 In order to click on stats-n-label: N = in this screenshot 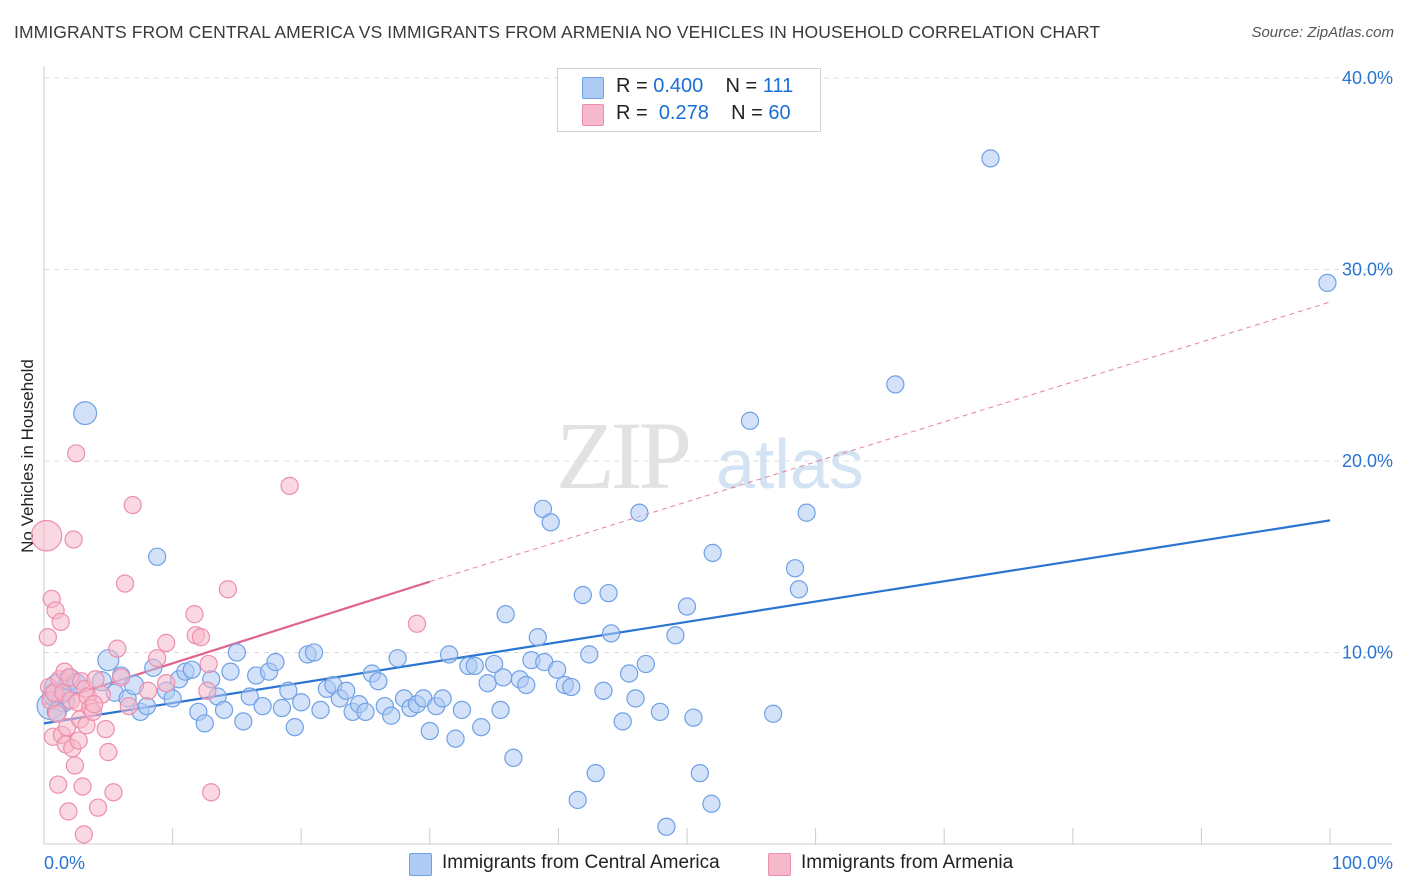, I will do `click(741, 86)`.